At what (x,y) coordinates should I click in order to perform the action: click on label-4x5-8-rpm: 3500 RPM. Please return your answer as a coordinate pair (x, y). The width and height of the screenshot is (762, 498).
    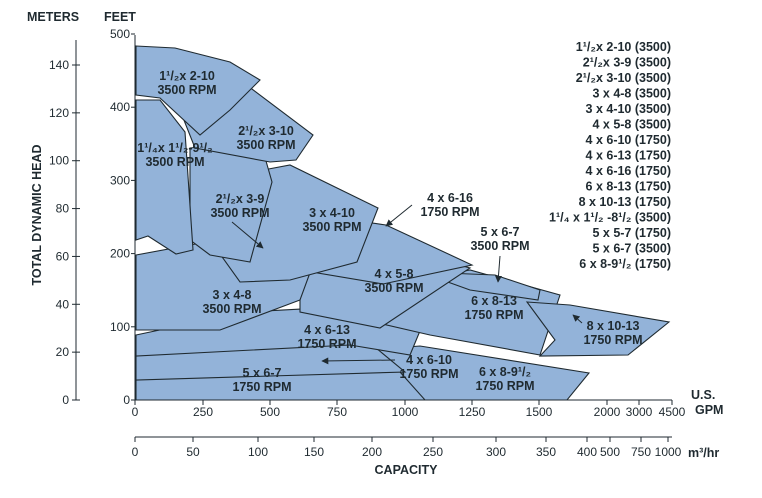
    Looking at the image, I should click on (393, 288).